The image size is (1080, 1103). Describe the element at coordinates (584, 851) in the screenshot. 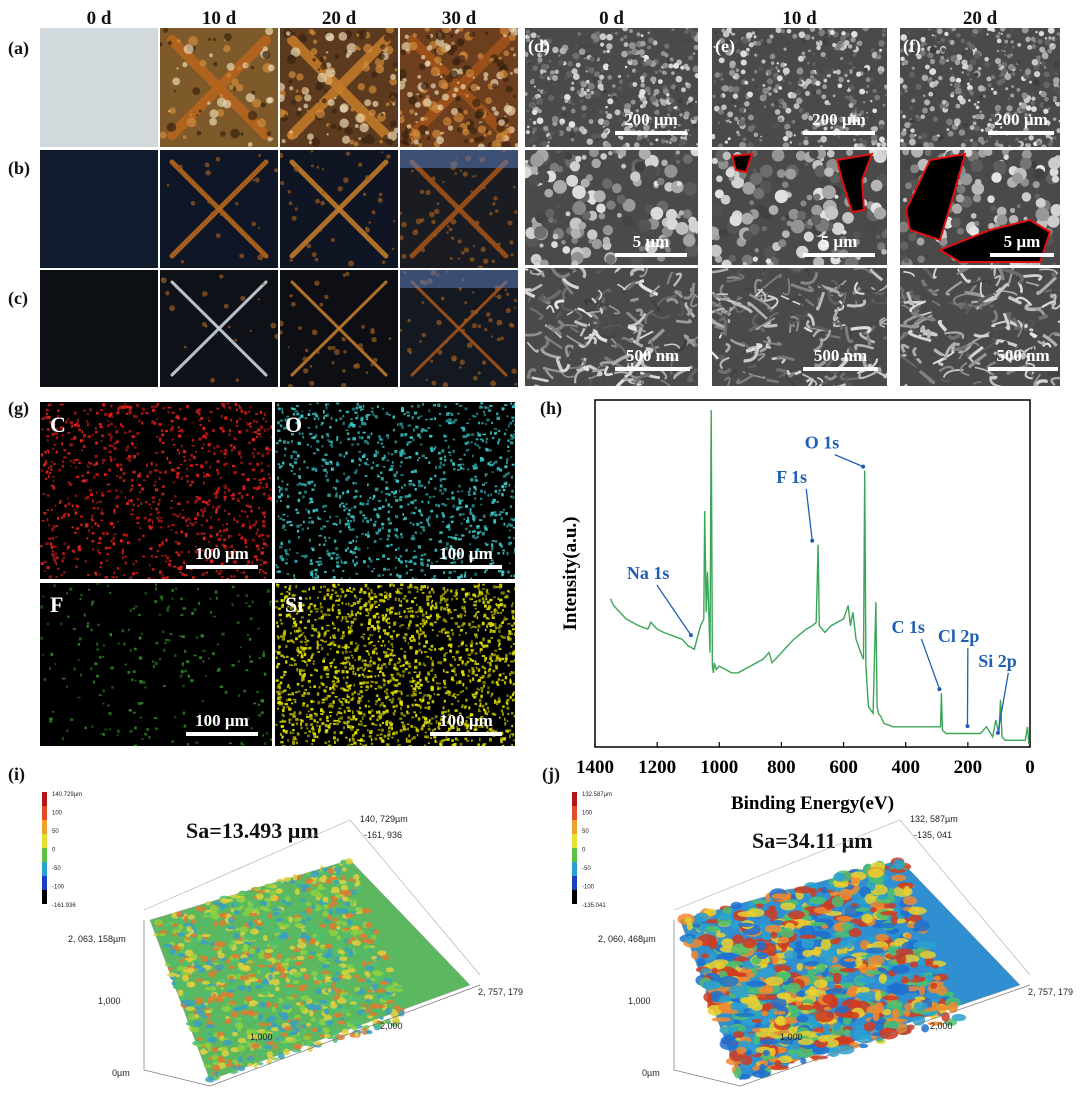

I see `legend-tick: 0` at that location.